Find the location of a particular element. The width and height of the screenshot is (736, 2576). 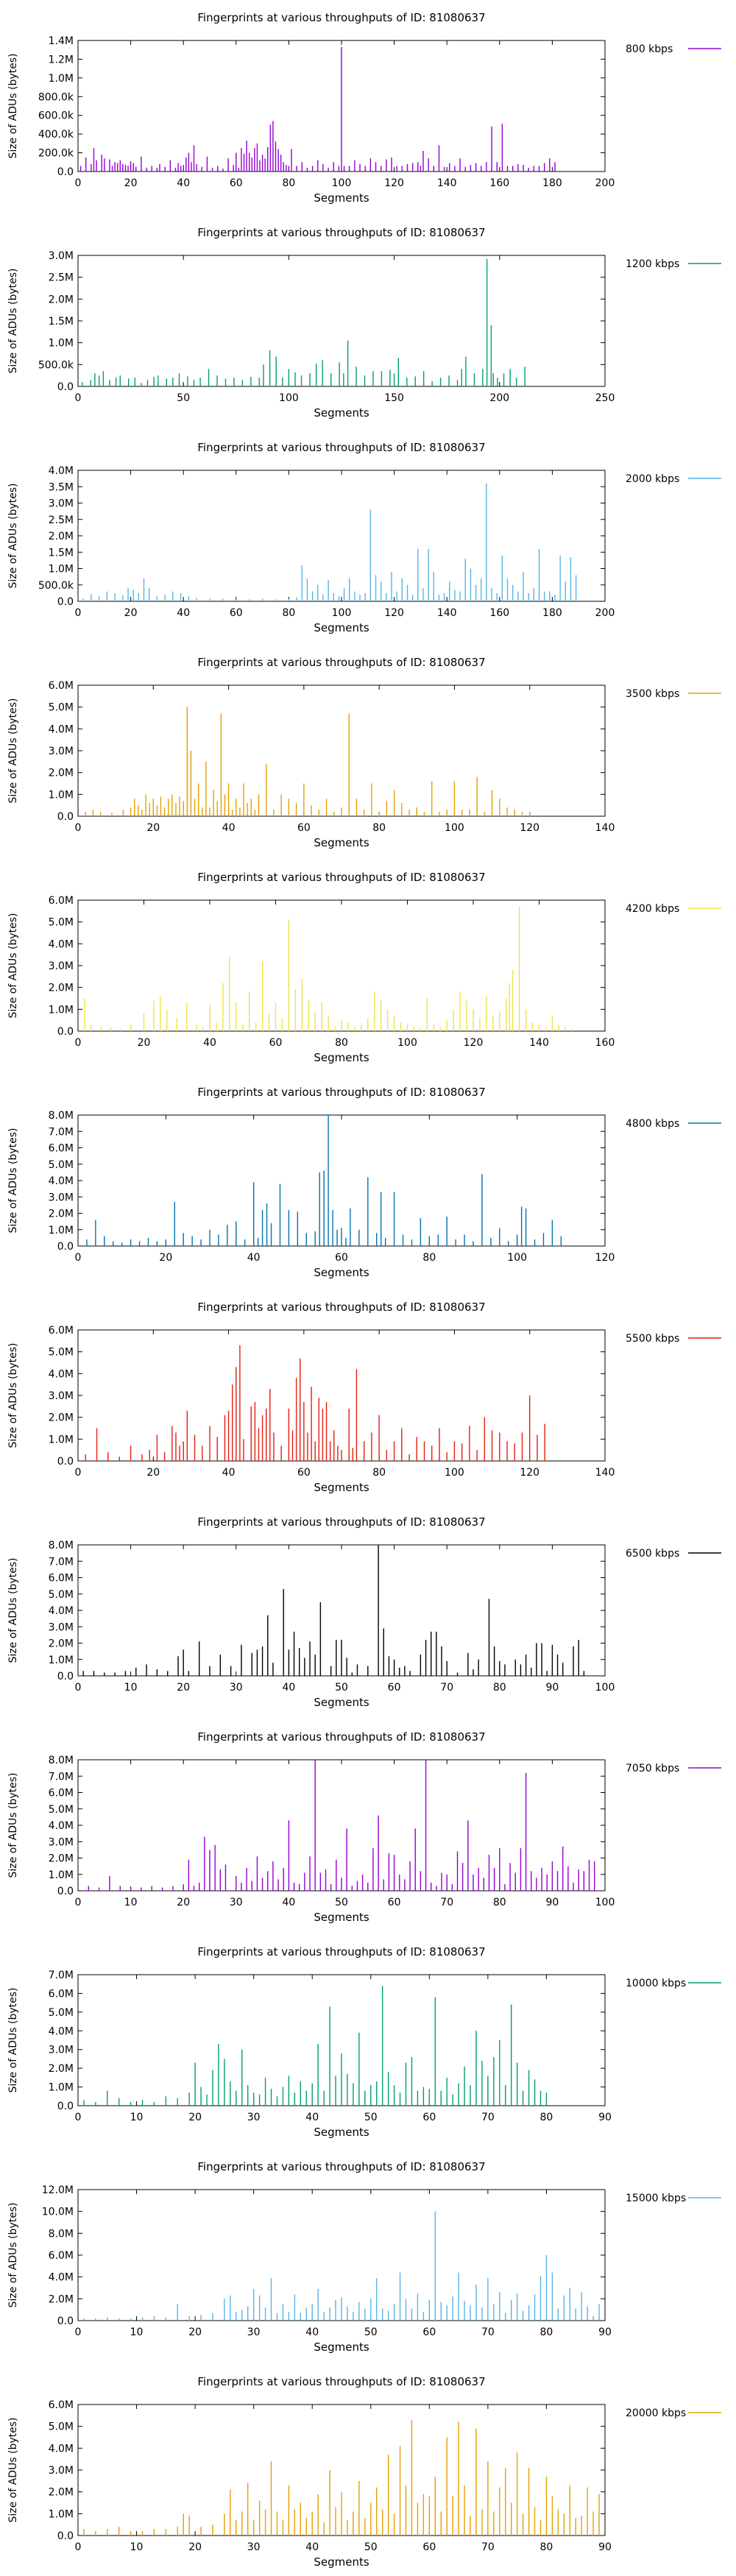

legend-label: 6500 kbps is located at coordinates (652, 1554).